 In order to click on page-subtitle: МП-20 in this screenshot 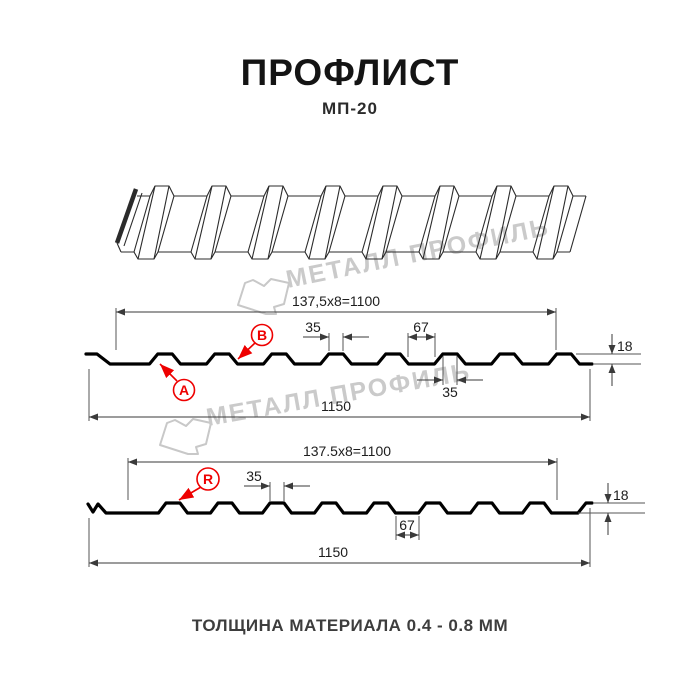, I will do `click(350, 108)`.